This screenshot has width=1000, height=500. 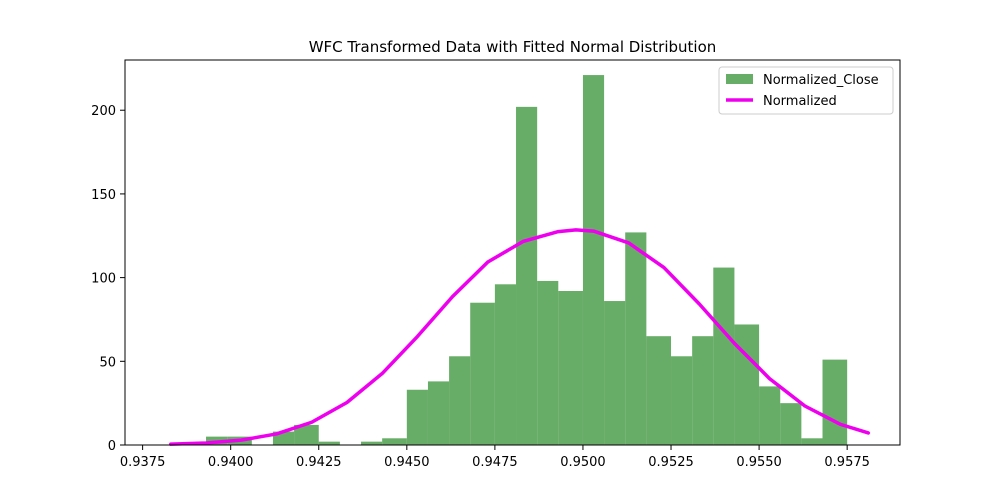 What do you see at coordinates (143, 462) in the screenshot?
I see `x-tick-label: 0.9375` at bounding box center [143, 462].